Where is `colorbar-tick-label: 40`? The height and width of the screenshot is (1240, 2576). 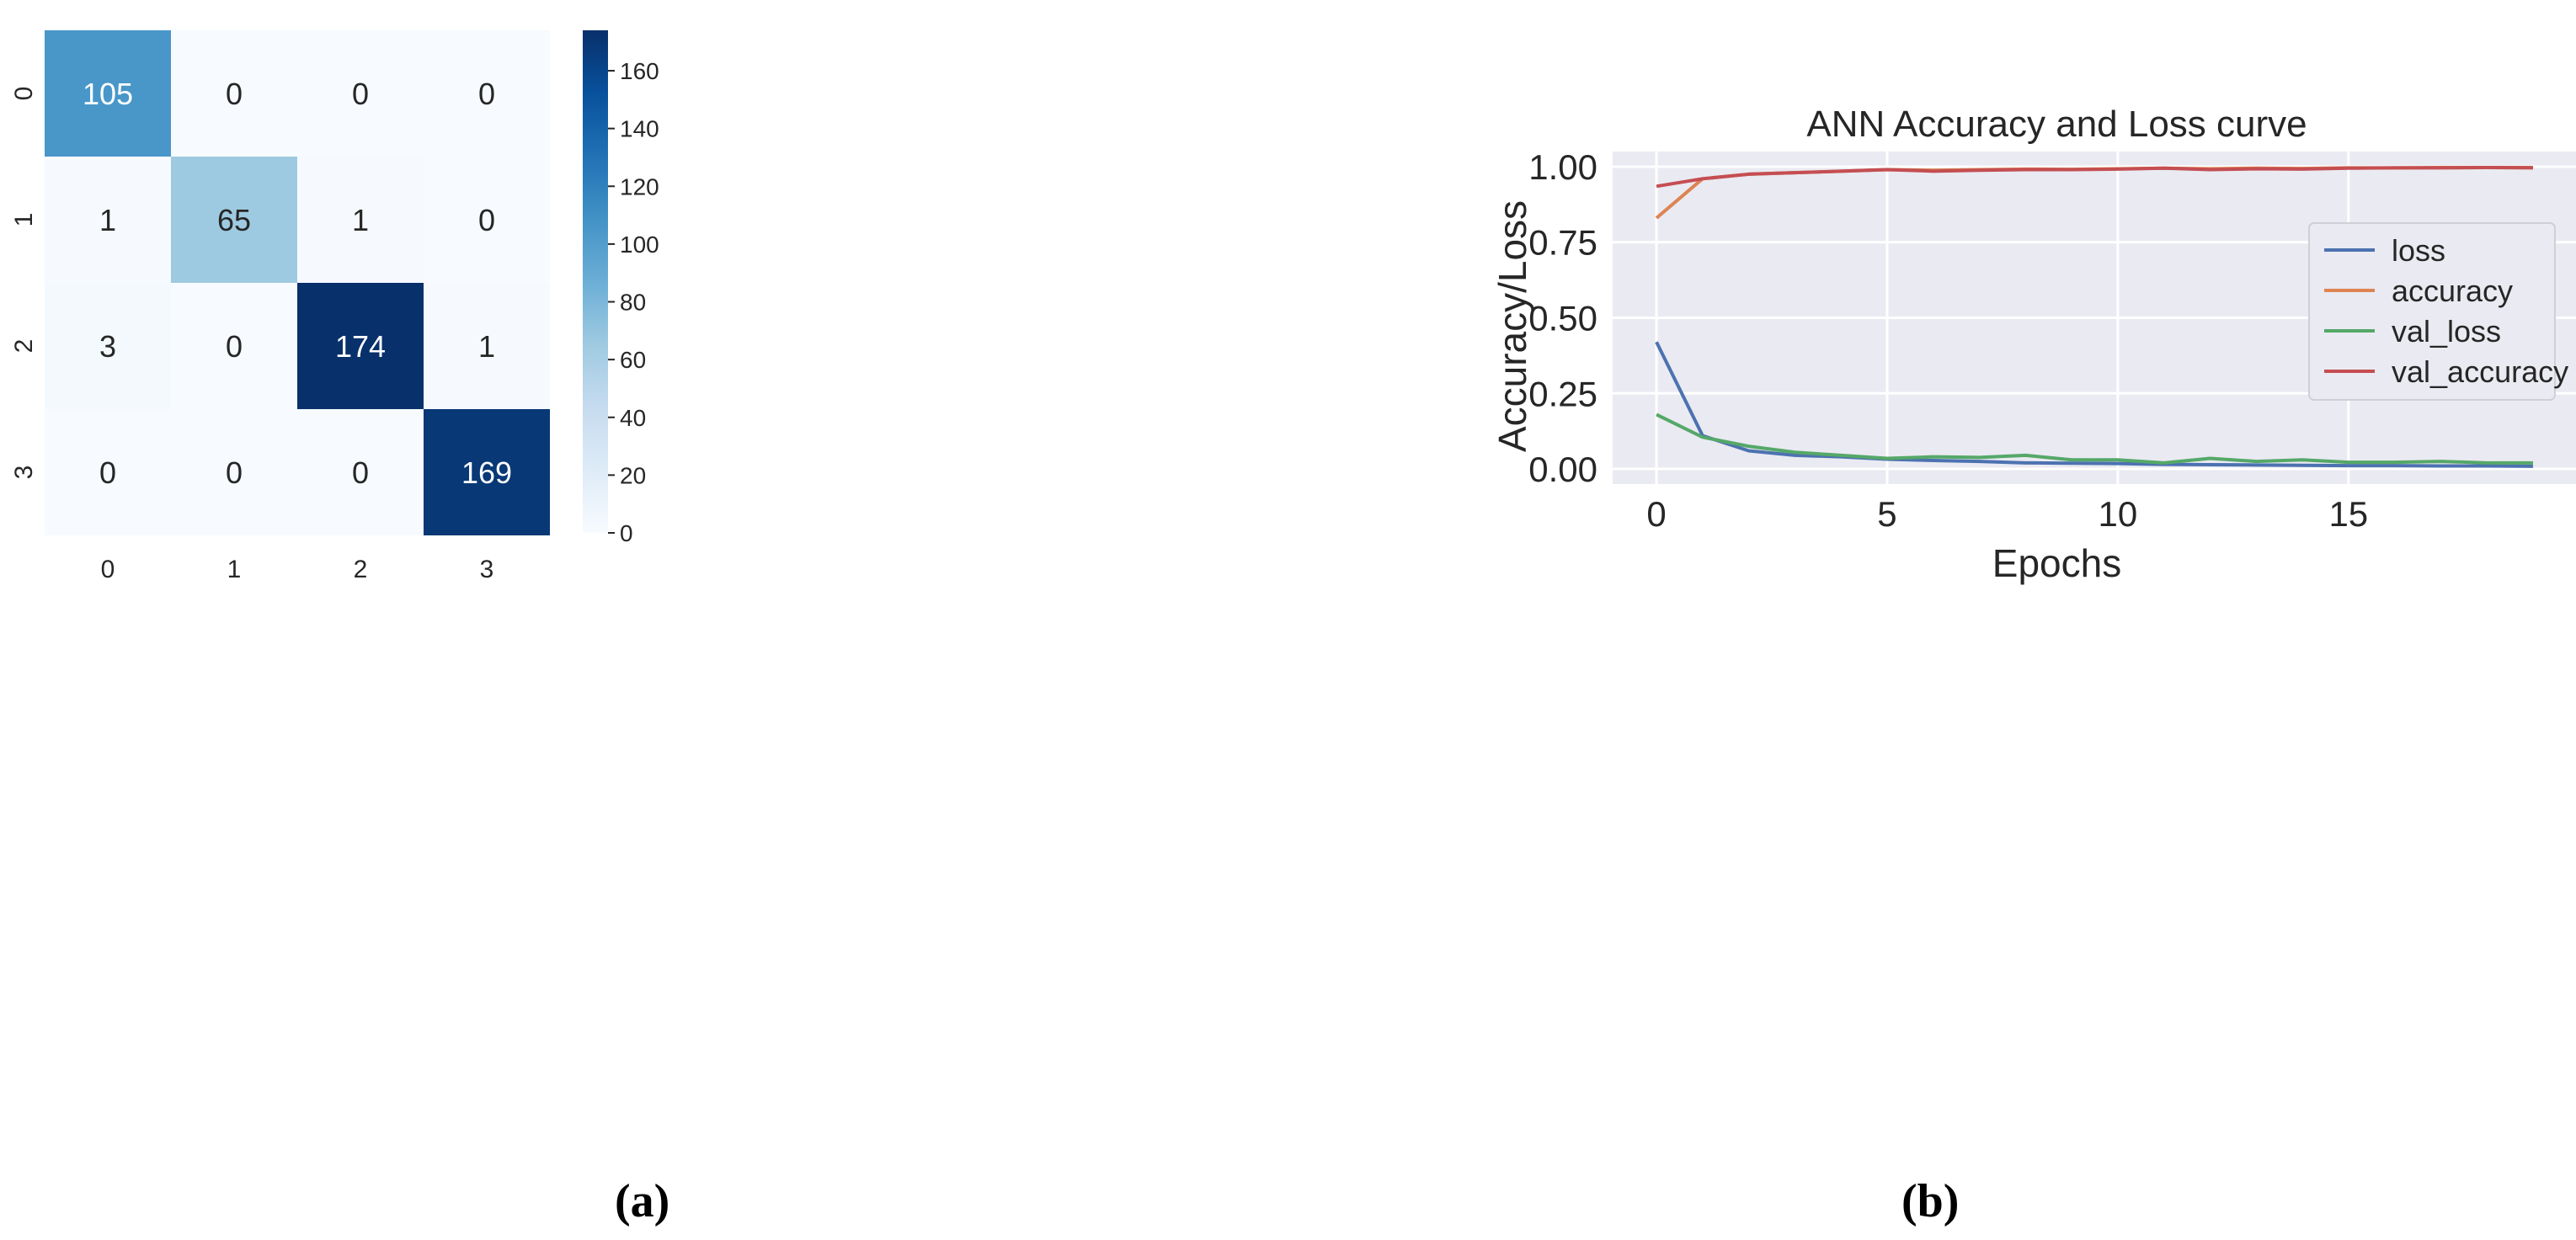 colorbar-tick-label: 40 is located at coordinates (633, 418).